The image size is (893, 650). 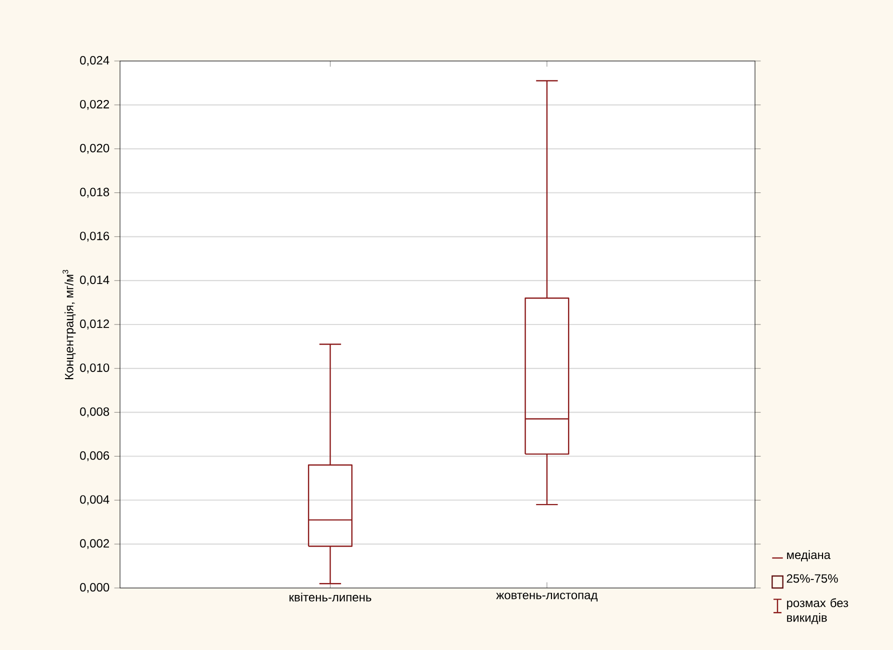 I want to click on y-tick-label: 0,020, so click(x=95, y=149).